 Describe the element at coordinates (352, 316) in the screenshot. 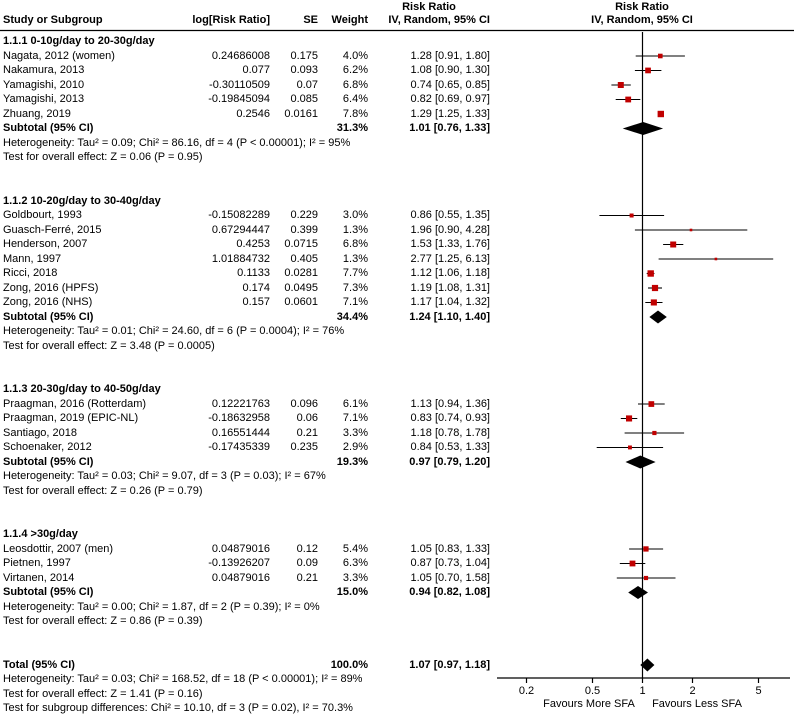

I see `subtotal-weight: 34.4%` at that location.